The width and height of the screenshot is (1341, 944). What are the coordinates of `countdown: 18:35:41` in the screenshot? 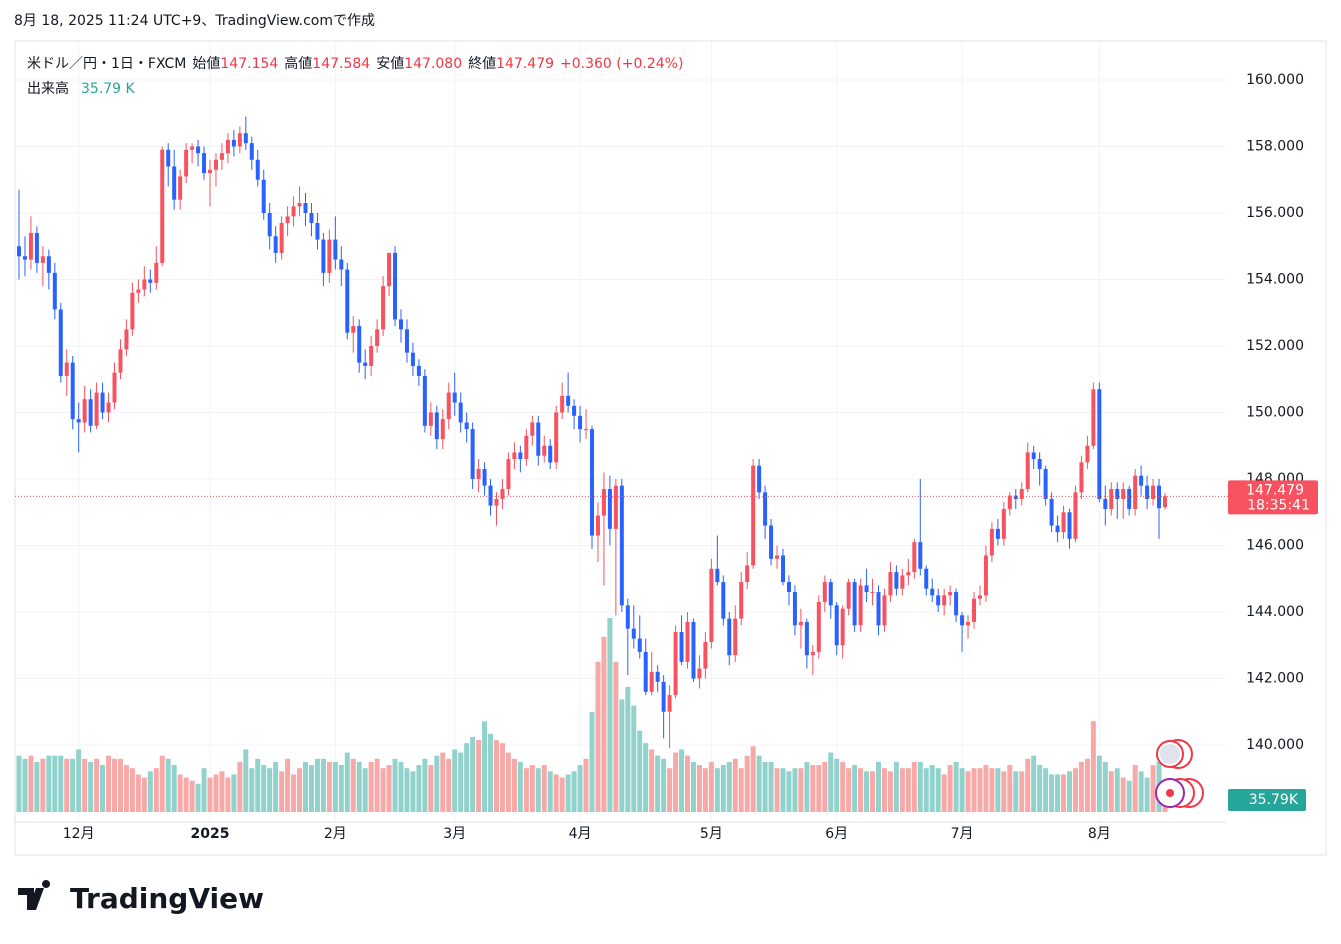 It's located at (1278, 505).